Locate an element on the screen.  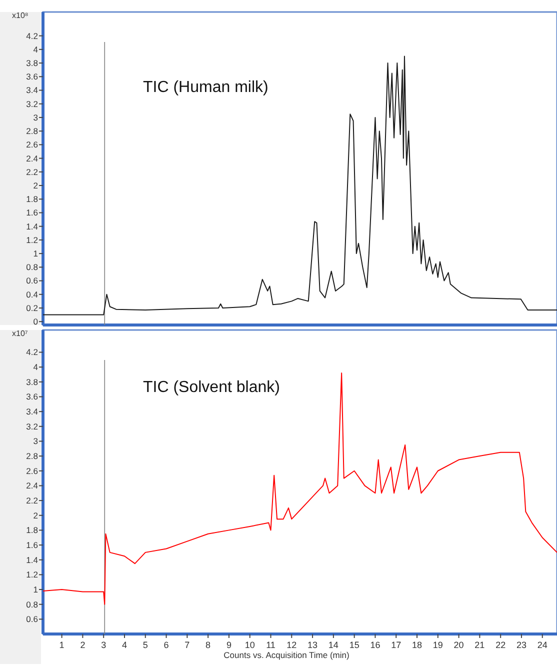
x-tick-label: 7 is located at coordinates (187, 645).